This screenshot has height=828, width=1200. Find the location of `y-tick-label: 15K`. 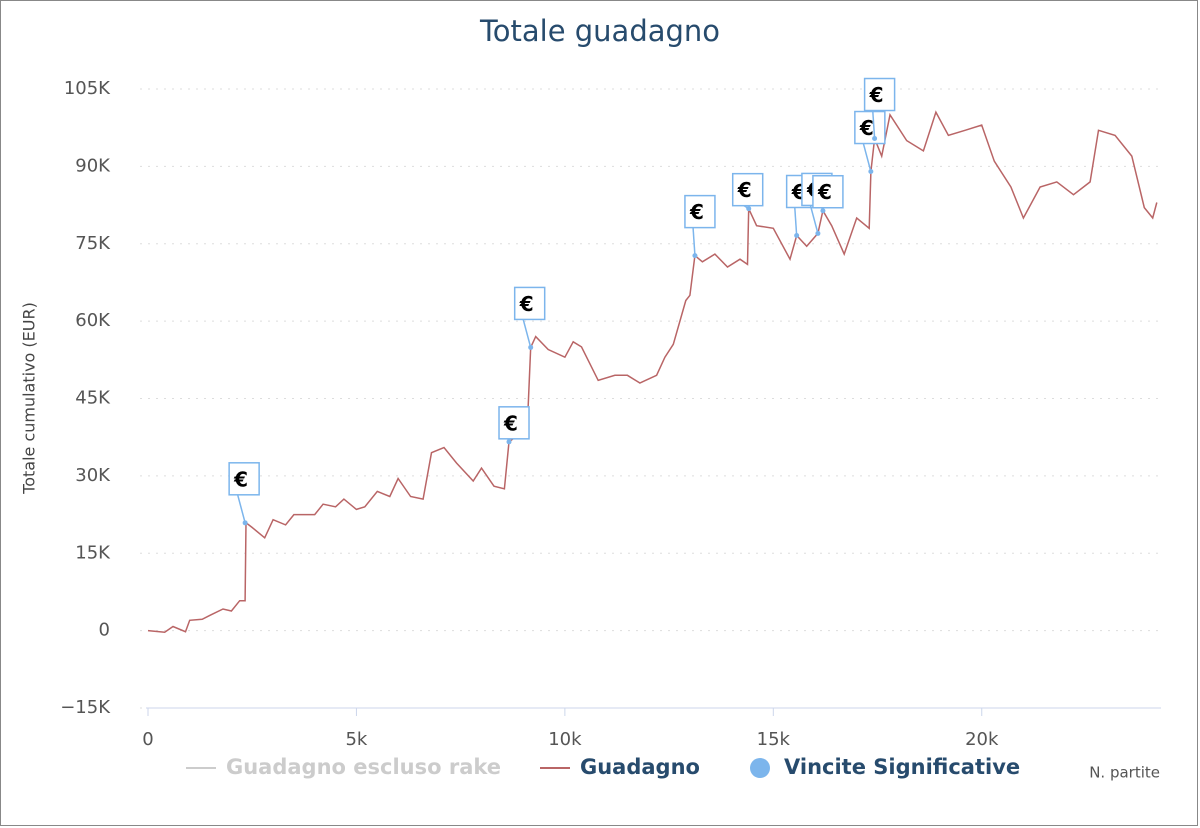

y-tick-label: 15K is located at coordinates (93, 552).